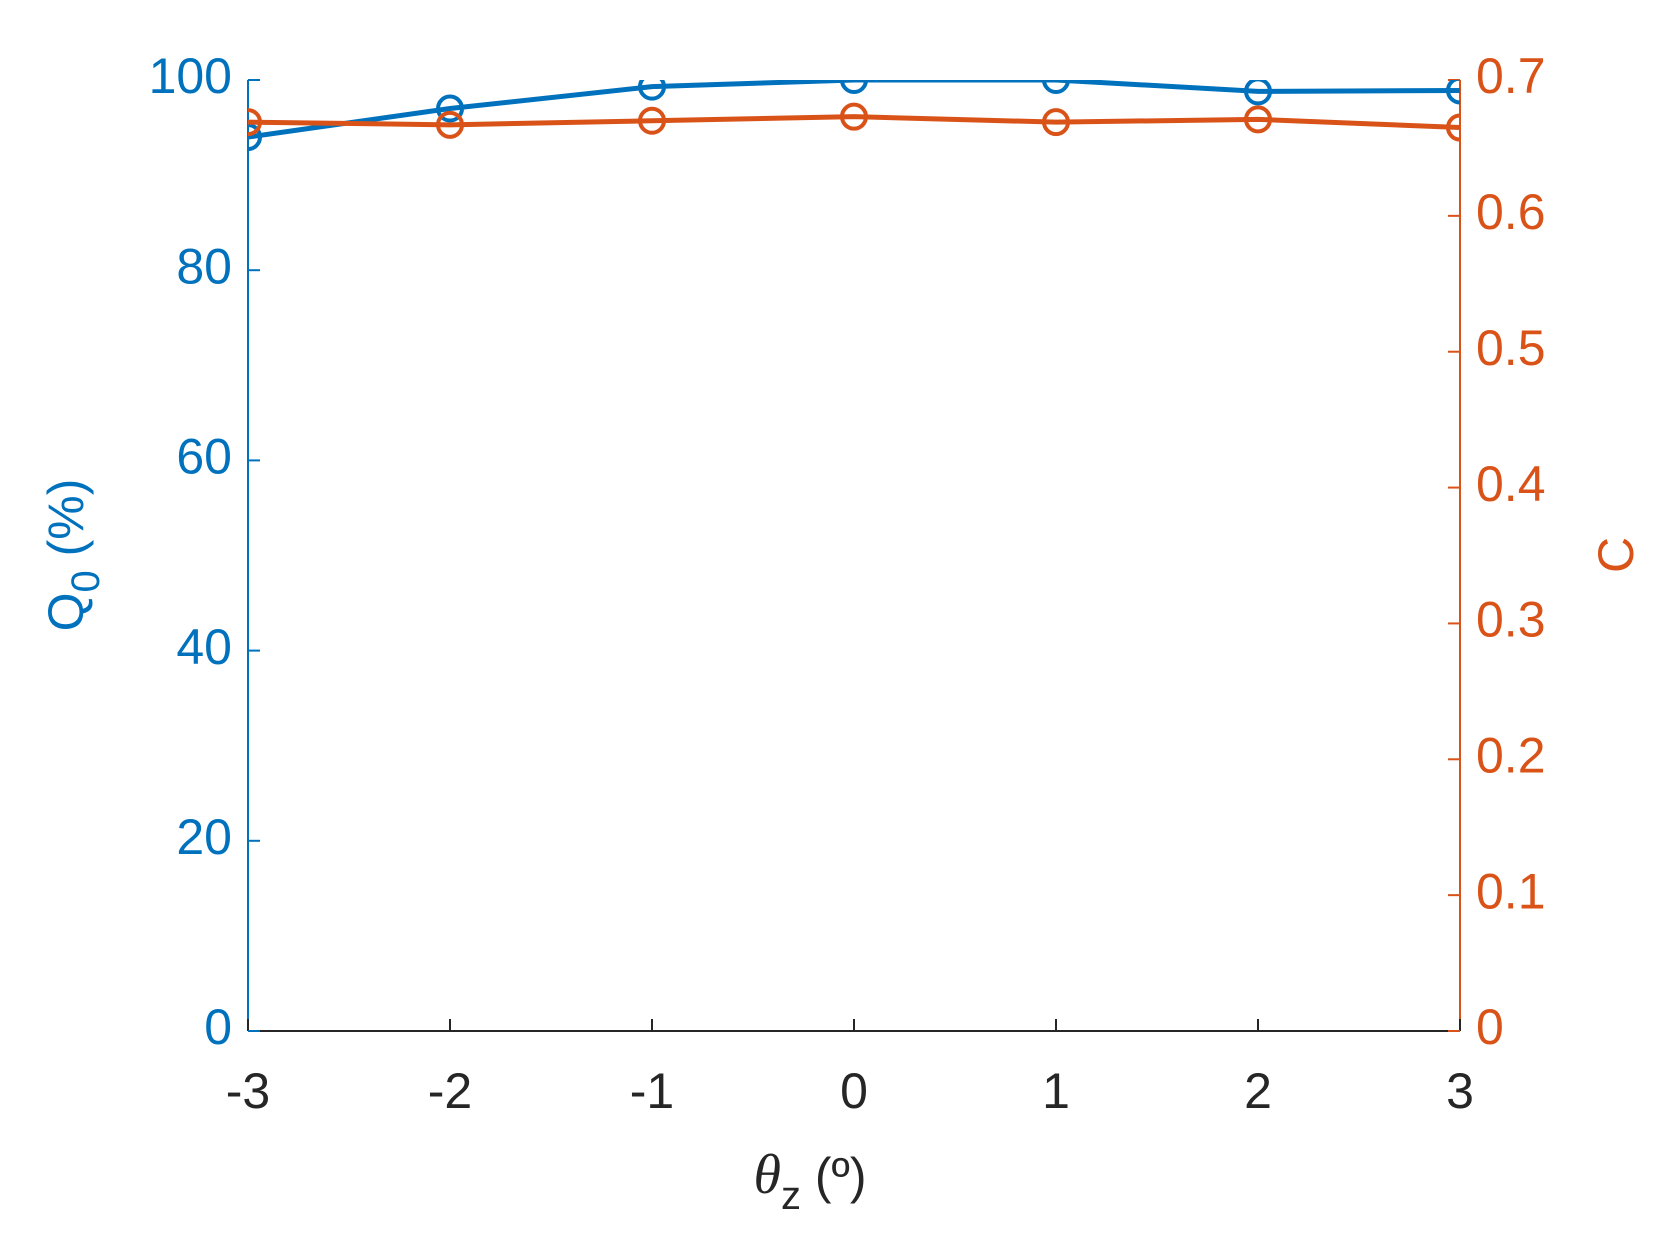 The width and height of the screenshot is (1659, 1257). What do you see at coordinates (248, 1091) in the screenshot?
I see `x-tick-label: -3` at bounding box center [248, 1091].